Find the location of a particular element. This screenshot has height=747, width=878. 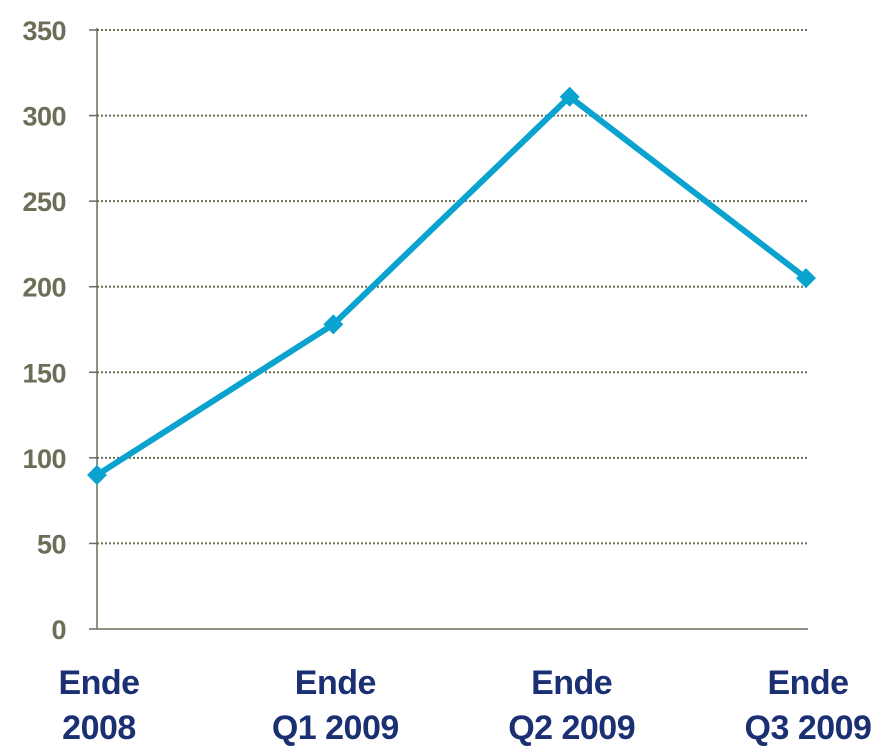

y-tick-label: 300 is located at coordinates (44, 117).